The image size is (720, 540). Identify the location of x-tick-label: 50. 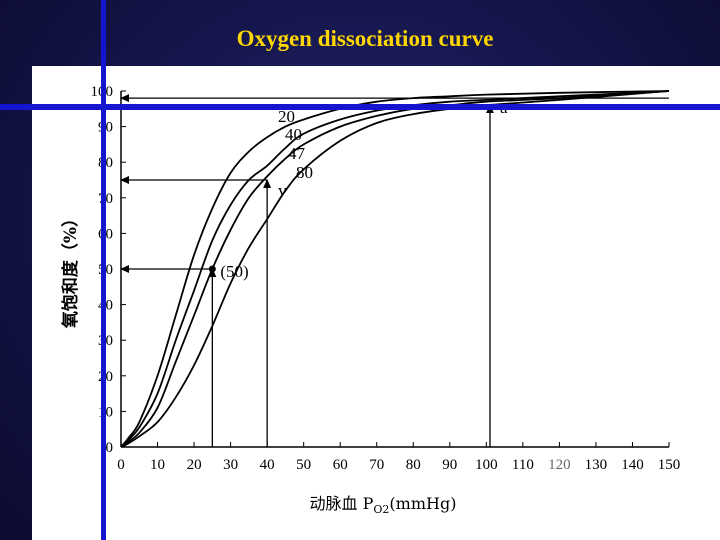
(303, 465).